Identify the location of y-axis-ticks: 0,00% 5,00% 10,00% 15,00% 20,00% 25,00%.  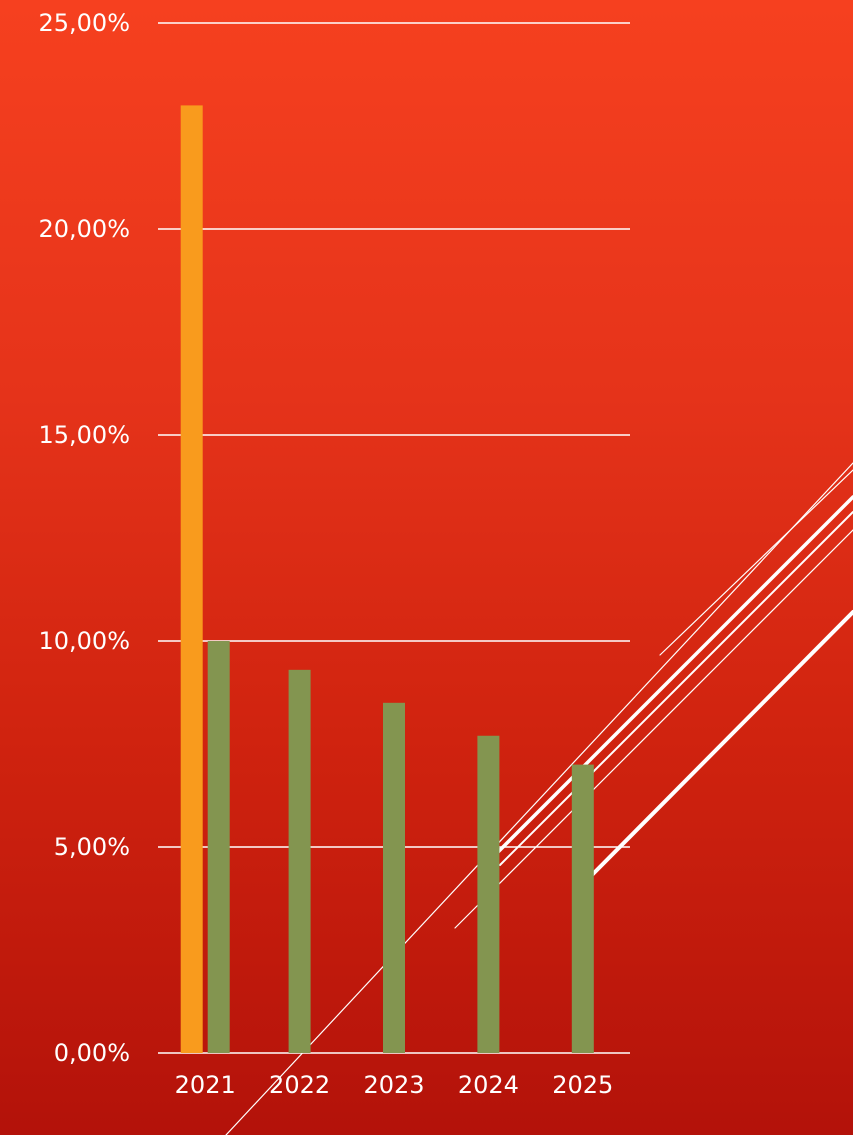
(84, 538).